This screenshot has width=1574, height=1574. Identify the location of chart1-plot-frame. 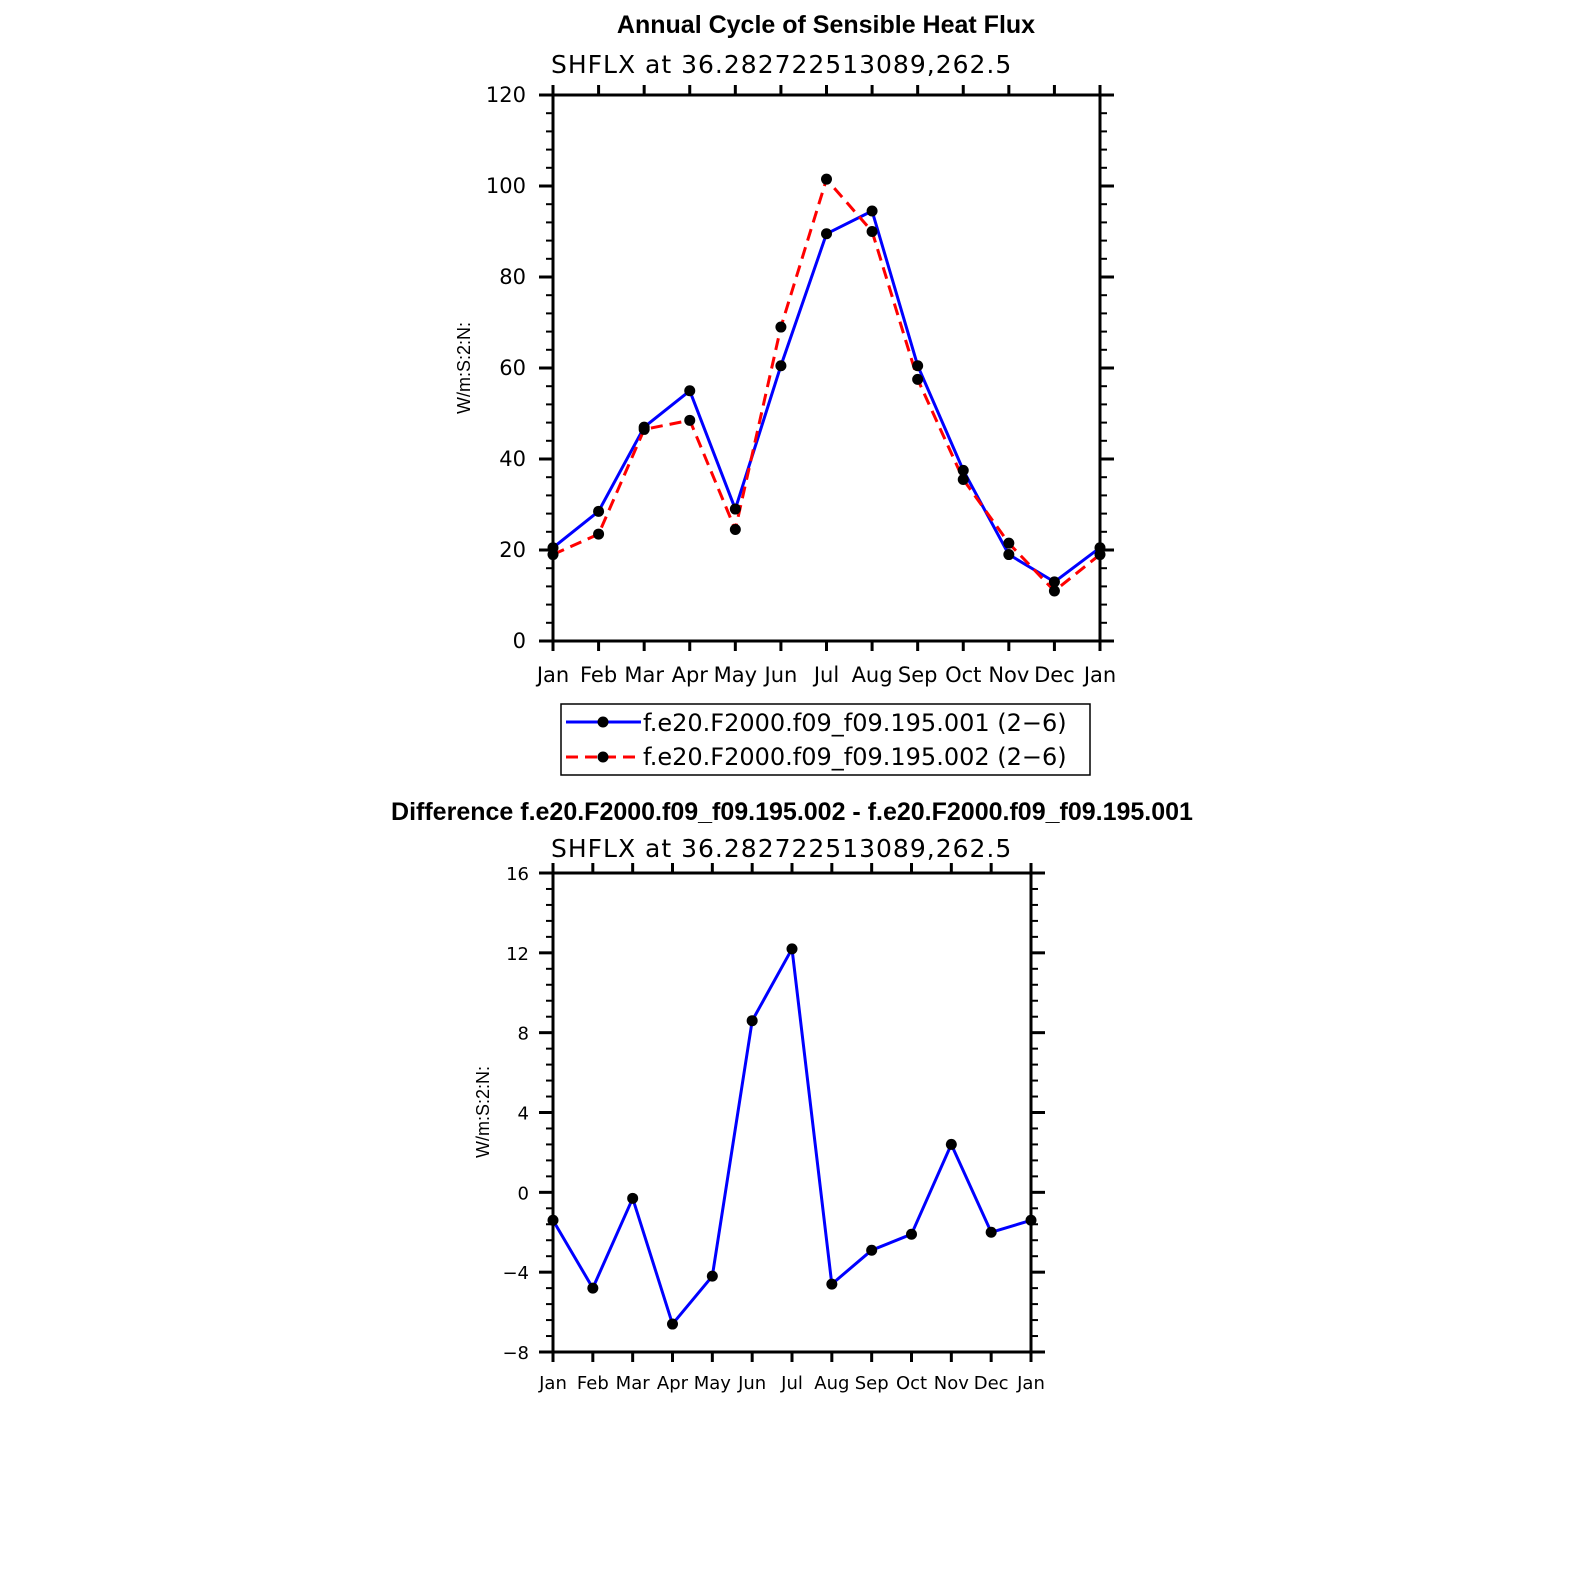
(826, 368).